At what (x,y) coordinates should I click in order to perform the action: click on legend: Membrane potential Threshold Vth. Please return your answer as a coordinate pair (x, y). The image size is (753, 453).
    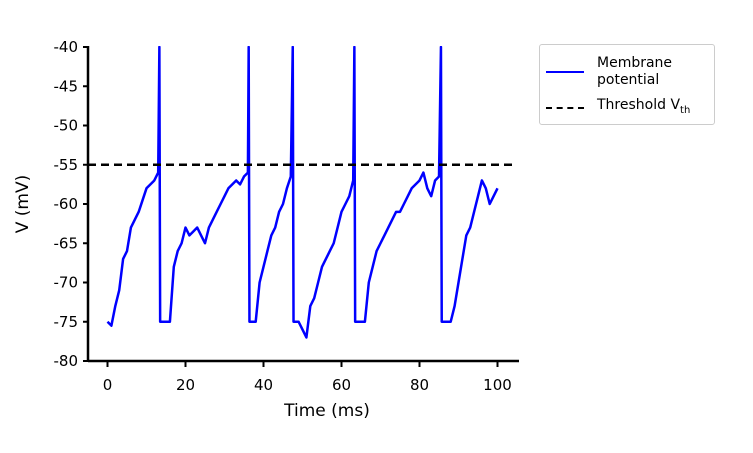
    Looking at the image, I should click on (627, 84).